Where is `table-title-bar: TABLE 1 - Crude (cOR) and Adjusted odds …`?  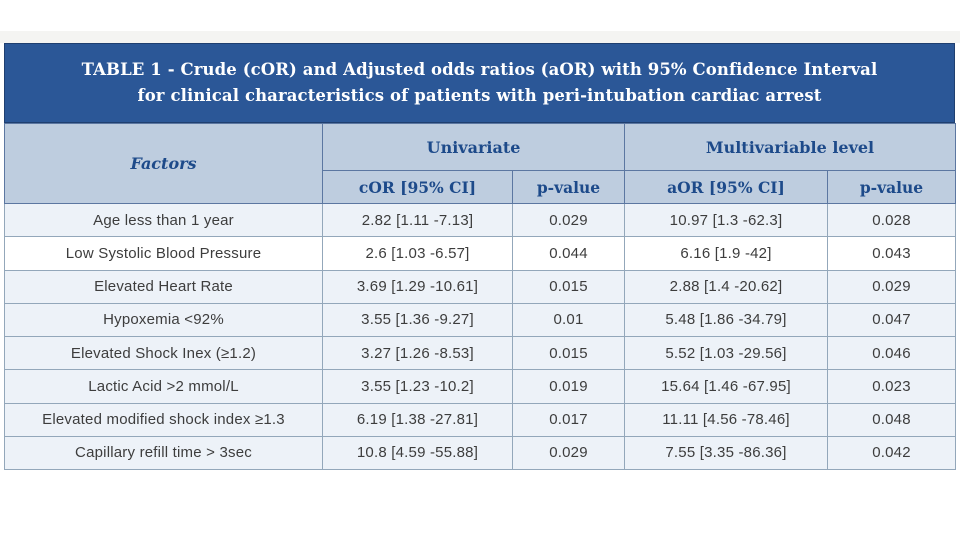 table-title-bar: TABLE 1 - Crude (cOR) and Adjusted odds … is located at coordinates (479, 83).